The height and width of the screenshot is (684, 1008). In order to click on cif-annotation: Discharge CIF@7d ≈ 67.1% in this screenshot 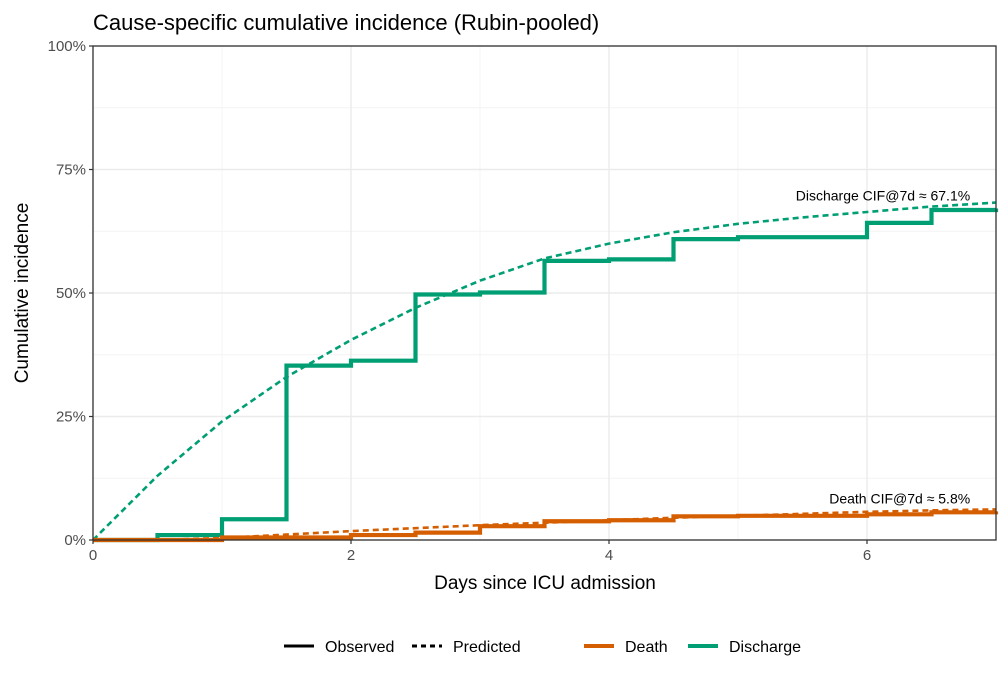, I will do `click(883, 196)`.